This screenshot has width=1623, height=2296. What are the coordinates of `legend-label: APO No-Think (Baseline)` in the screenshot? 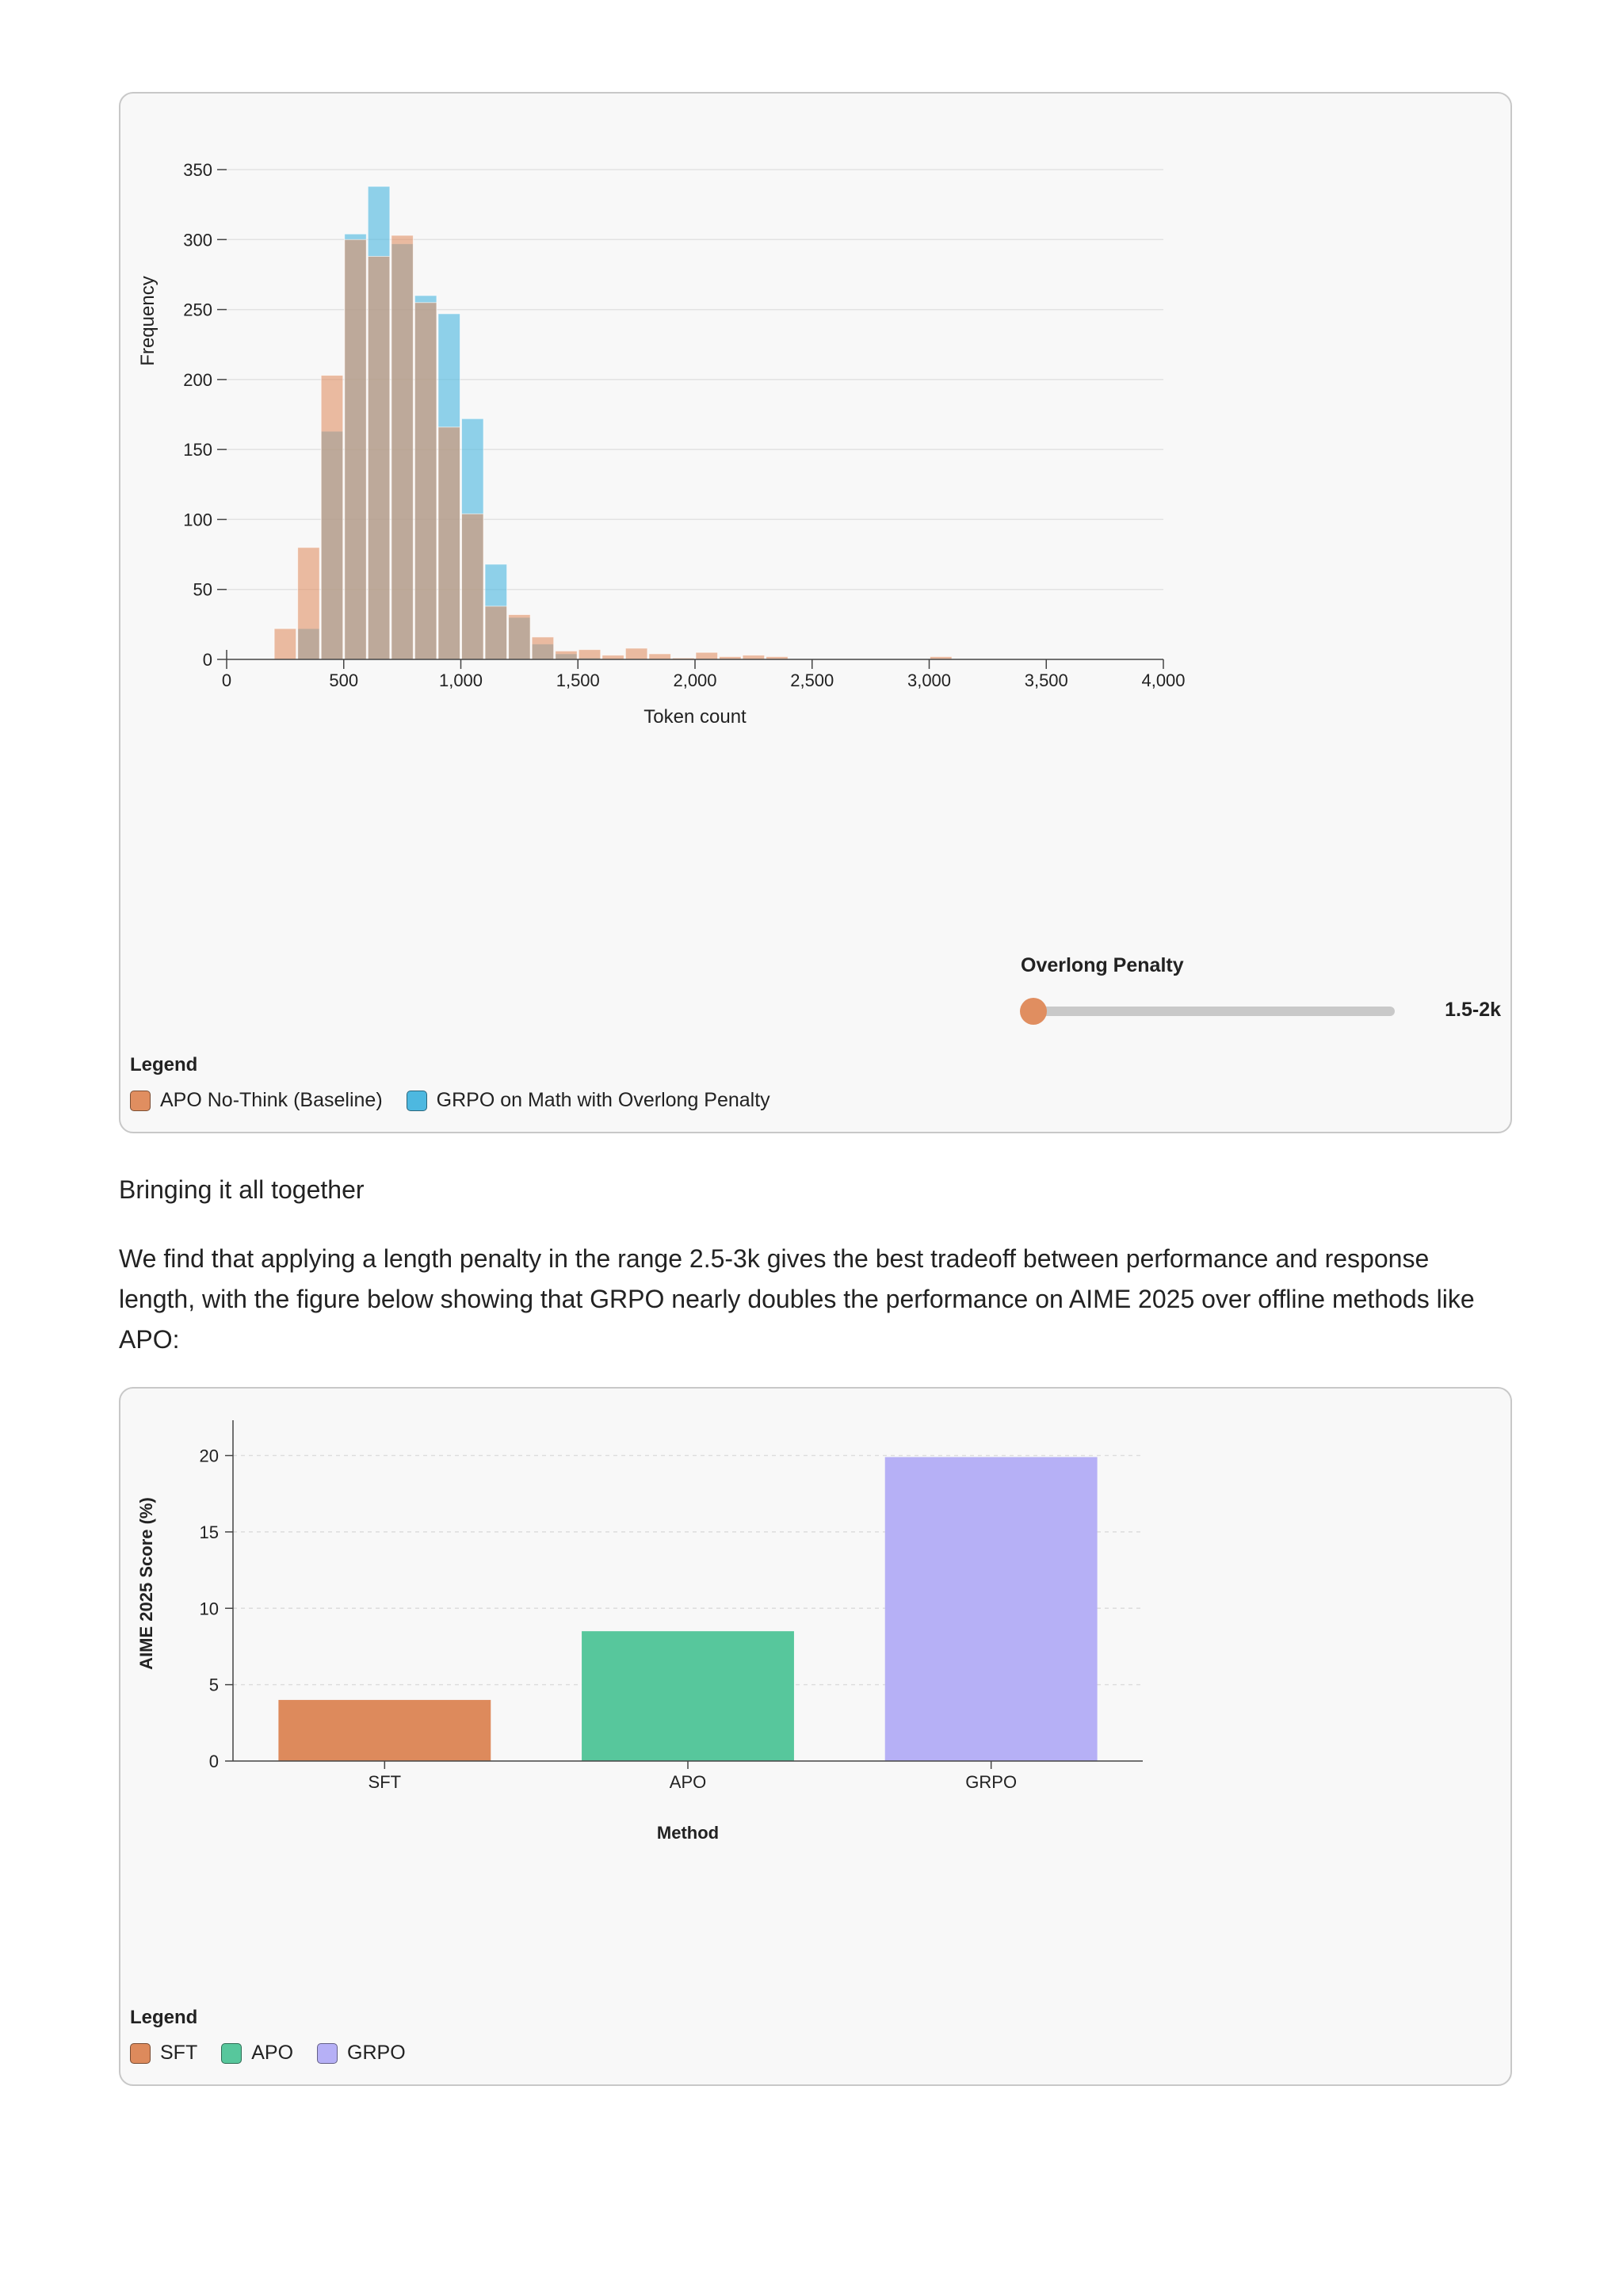 It's located at (271, 1100).